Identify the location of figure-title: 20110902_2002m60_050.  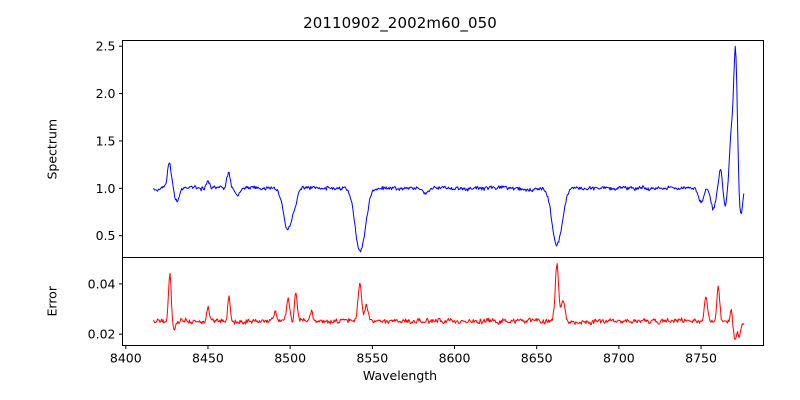
(400, 23).